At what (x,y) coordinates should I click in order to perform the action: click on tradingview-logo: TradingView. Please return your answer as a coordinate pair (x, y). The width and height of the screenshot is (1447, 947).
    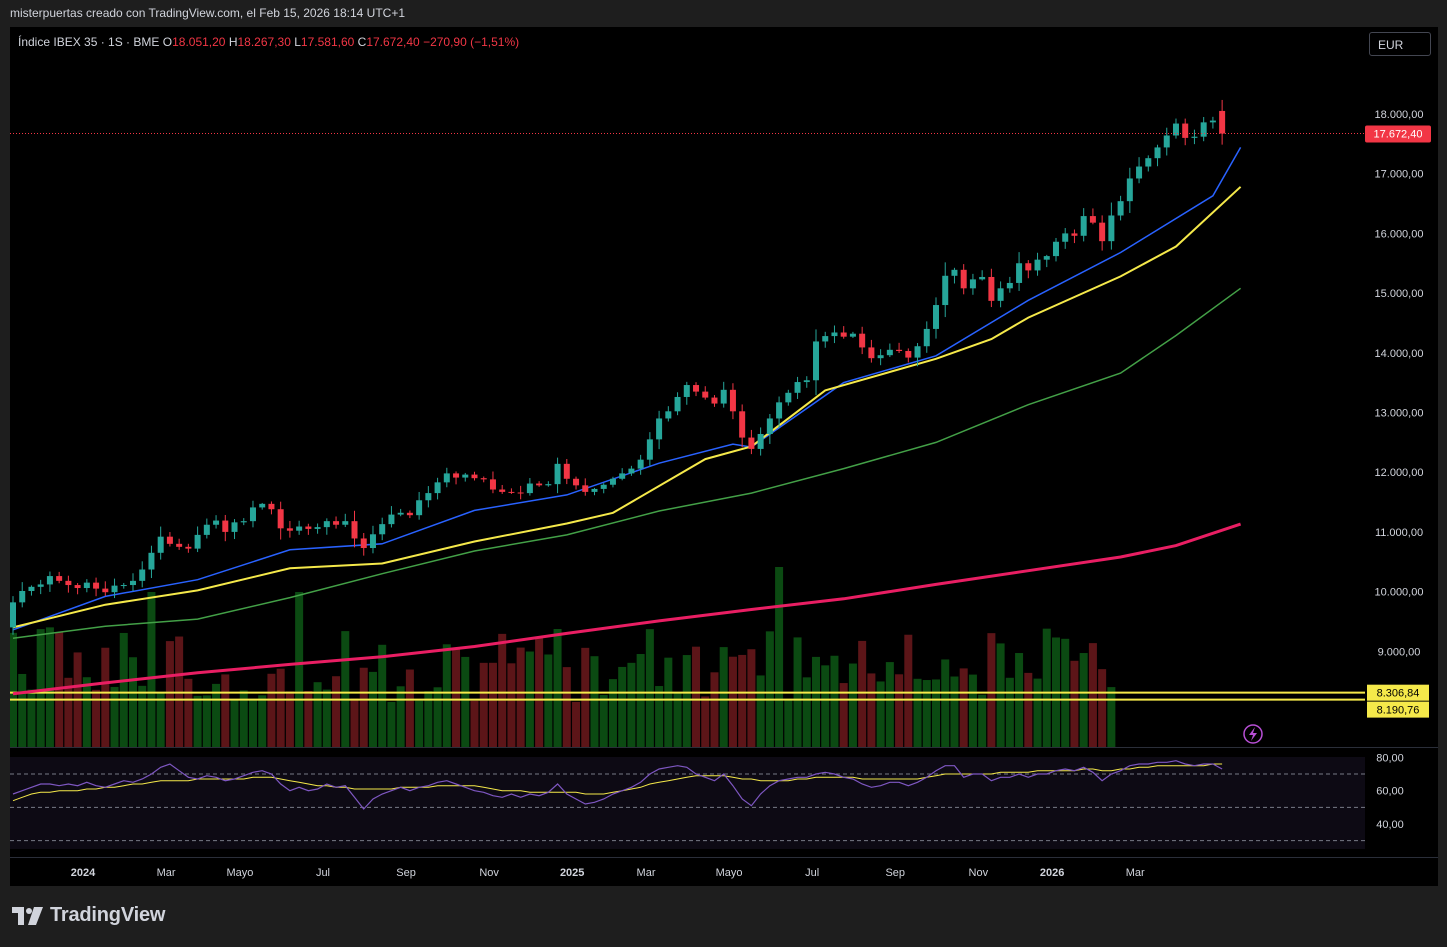
    Looking at the image, I should click on (88, 915).